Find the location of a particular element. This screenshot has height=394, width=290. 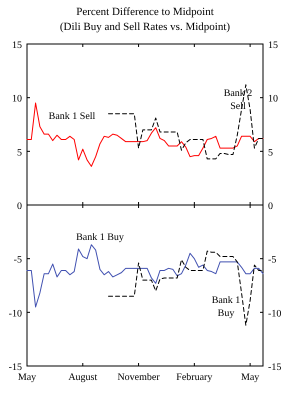

series-label: Bank 1 Sell is located at coordinates (72, 116).